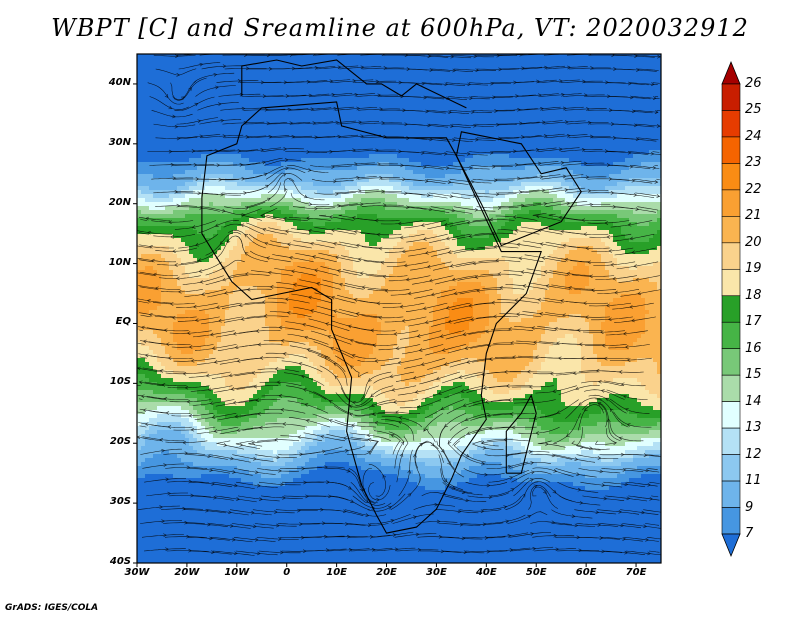  Describe the element at coordinates (753, 348) in the screenshot. I see `colorbar-label: 16` at that location.